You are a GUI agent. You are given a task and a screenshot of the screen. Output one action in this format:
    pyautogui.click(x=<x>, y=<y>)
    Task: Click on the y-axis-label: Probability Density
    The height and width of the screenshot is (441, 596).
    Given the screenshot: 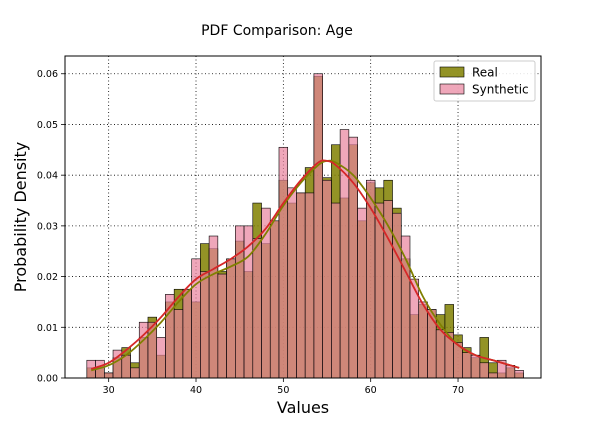 What is the action you would take?
    pyautogui.click(x=20, y=217)
    